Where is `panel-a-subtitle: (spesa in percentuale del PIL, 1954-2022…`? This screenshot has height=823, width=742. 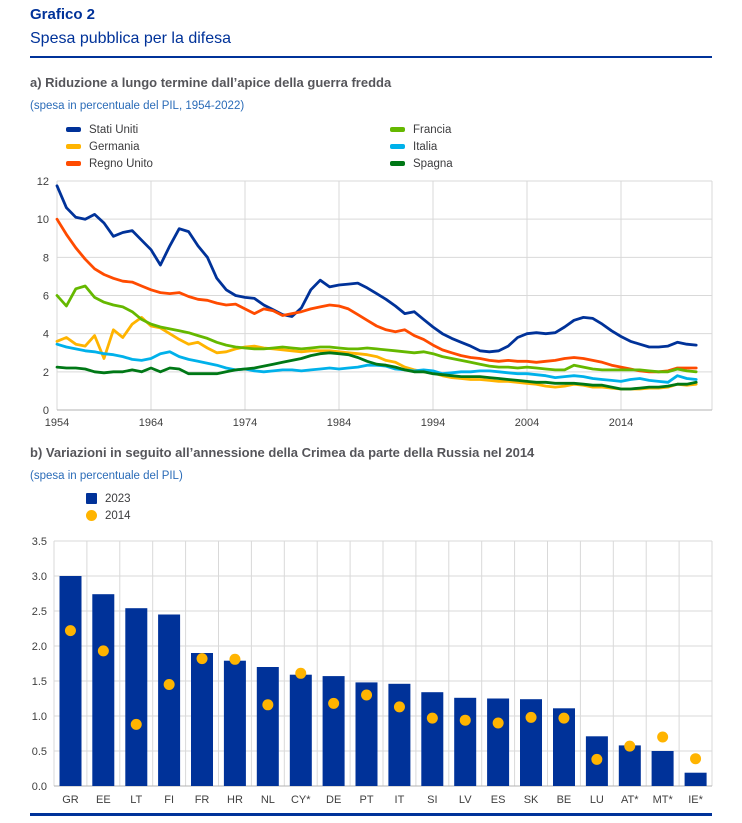
panel-a-subtitle: (spesa in percentuale del PIL, 1954-2022… is located at coordinates (137, 106).